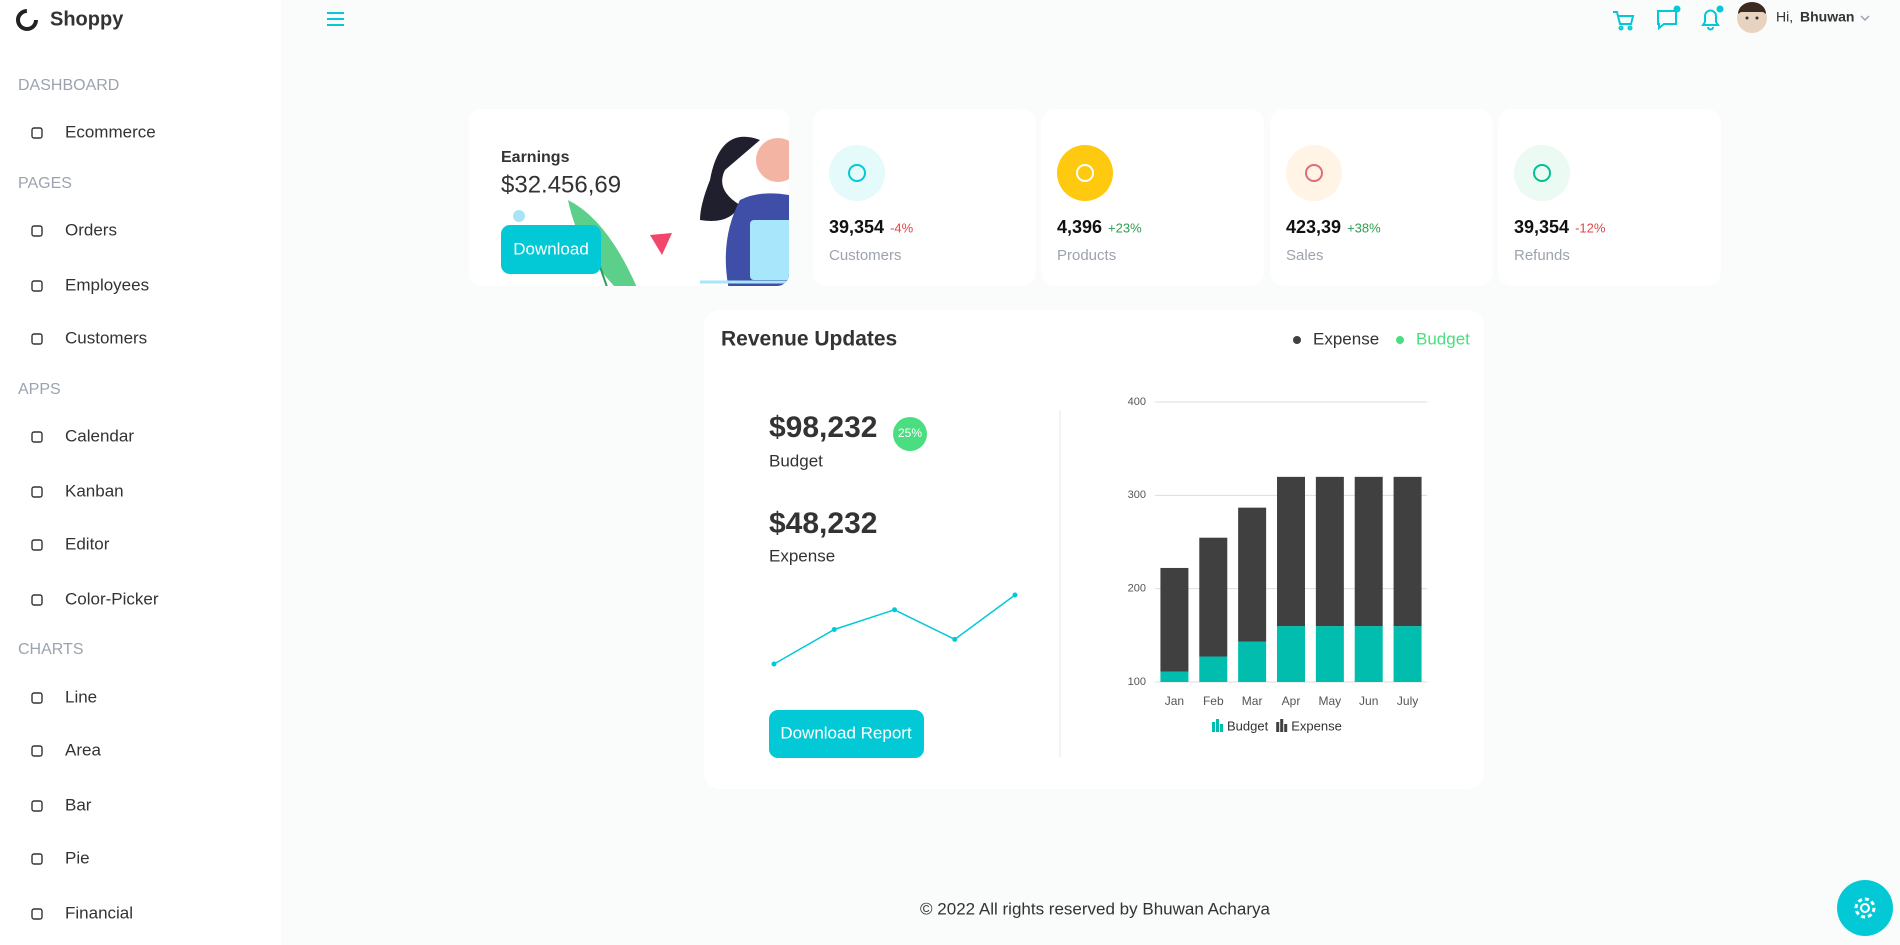 The width and height of the screenshot is (1900, 945). Describe the element at coordinates (1252, 701) in the screenshot. I see `x-tick-label: Mar` at that location.